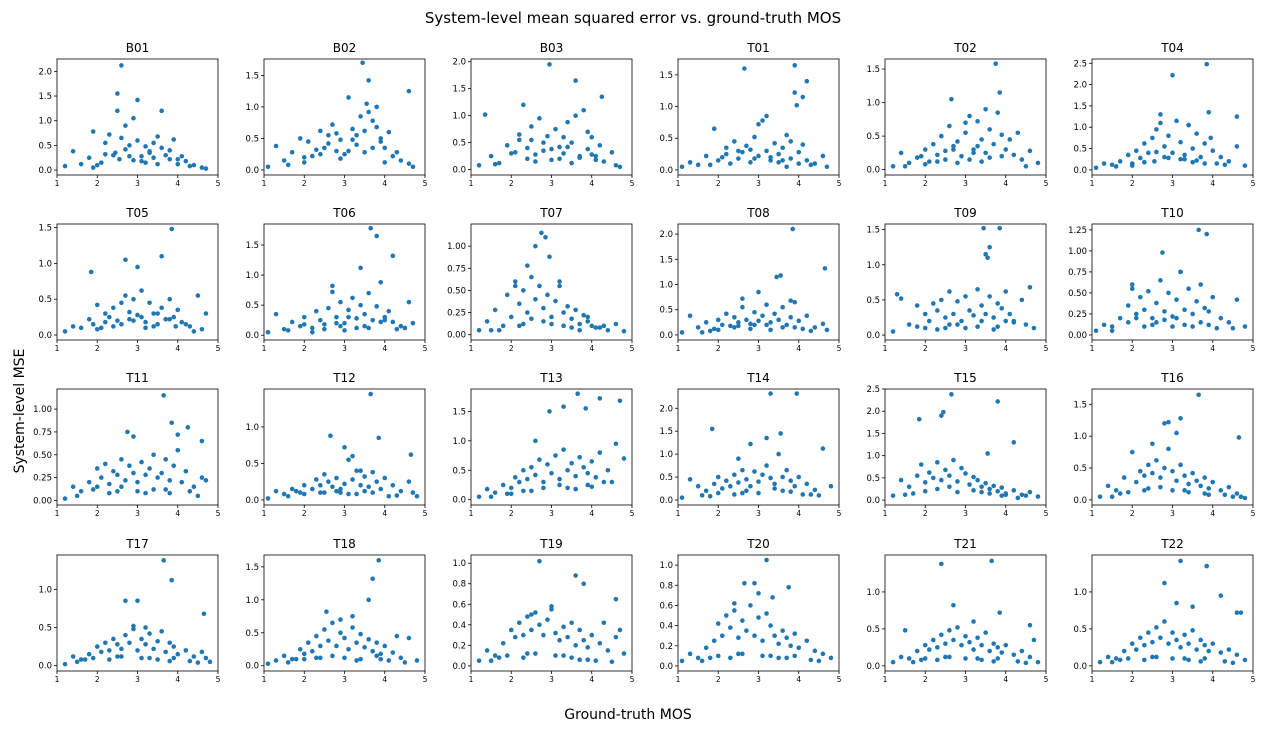 This screenshot has height=729, width=1266. Describe the element at coordinates (666, 455) in the screenshot. I see `y-tick-label: 1.0` at that location.